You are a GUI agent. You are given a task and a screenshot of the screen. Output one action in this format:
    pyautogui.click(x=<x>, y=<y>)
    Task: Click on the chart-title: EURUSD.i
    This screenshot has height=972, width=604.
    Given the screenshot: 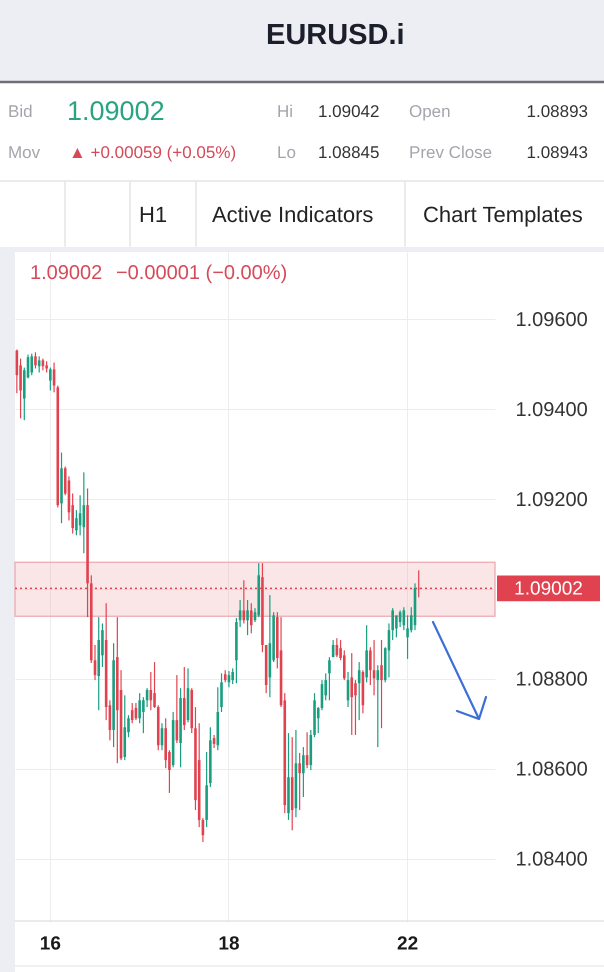 What is the action you would take?
    pyautogui.click(x=335, y=35)
    